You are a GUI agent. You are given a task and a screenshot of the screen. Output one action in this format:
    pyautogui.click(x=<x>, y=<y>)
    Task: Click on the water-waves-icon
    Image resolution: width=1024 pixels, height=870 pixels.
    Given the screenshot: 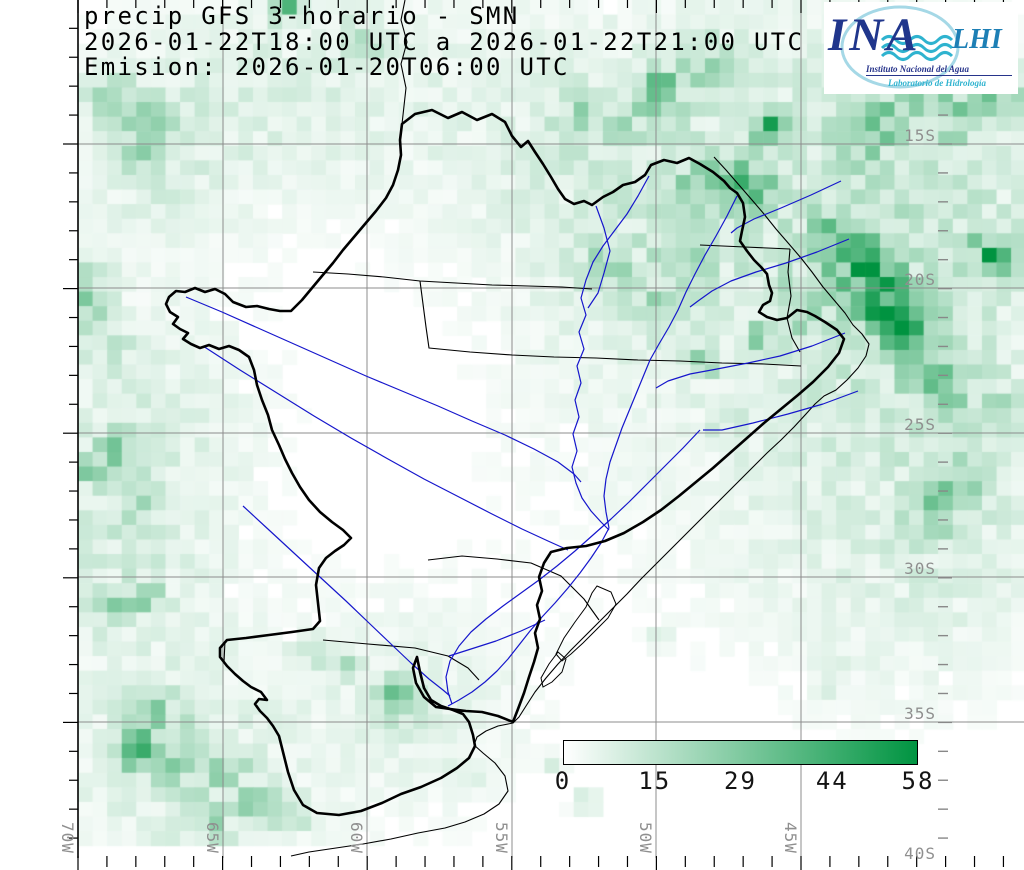 What is the action you would take?
    pyautogui.click(x=917, y=48)
    